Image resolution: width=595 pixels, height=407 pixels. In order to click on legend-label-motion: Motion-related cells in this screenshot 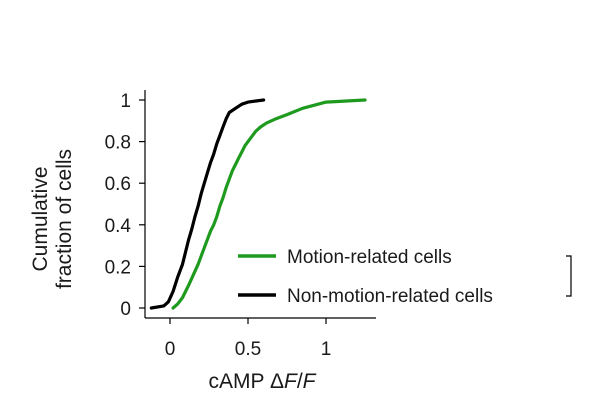, I will do `click(369, 257)`.